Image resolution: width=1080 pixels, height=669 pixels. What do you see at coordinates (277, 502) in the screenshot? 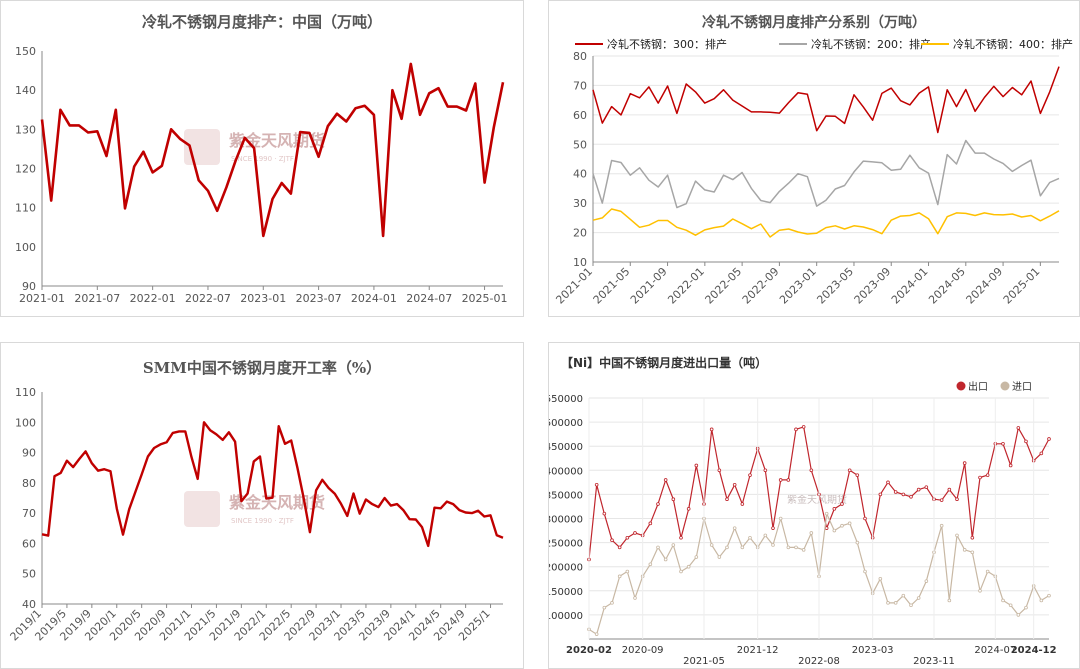
I see `watermark-text: 紫金天风期货` at bounding box center [277, 502].